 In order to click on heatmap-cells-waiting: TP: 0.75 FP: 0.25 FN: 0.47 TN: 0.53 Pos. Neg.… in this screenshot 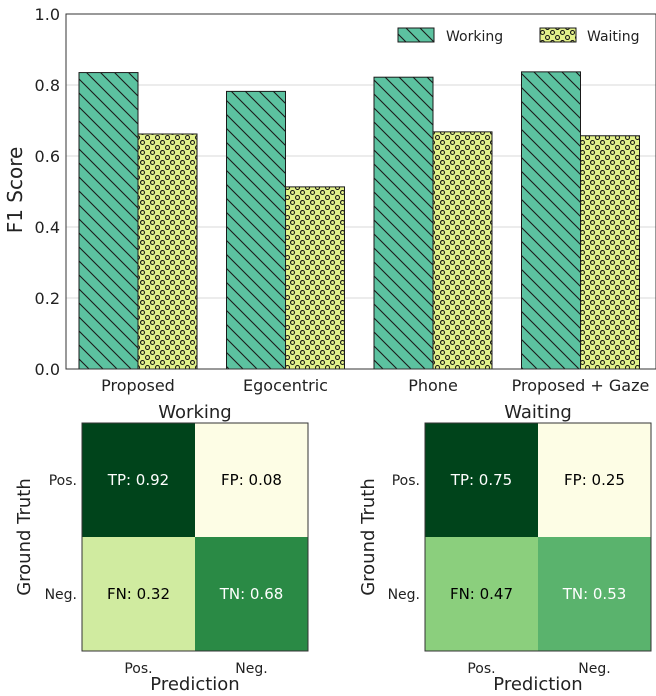, I will do `click(520, 549)`.